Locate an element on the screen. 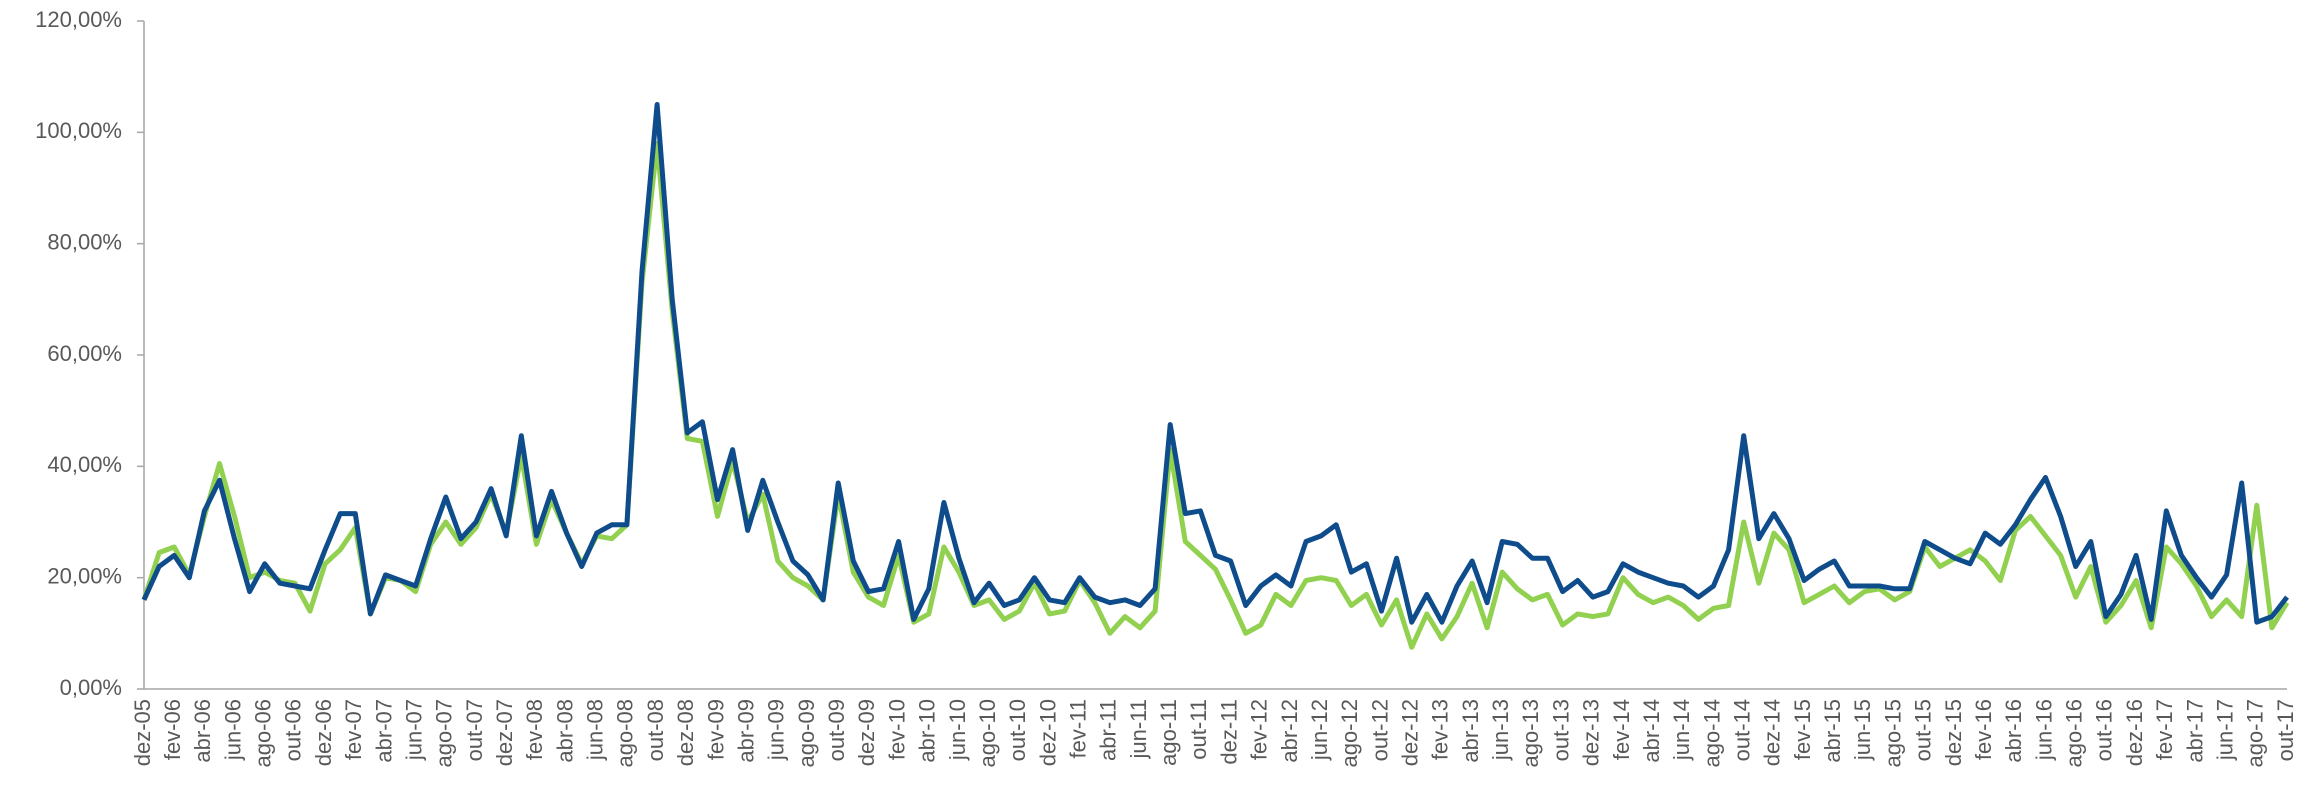  y-tick-label: 100,00% is located at coordinates (78, 130).